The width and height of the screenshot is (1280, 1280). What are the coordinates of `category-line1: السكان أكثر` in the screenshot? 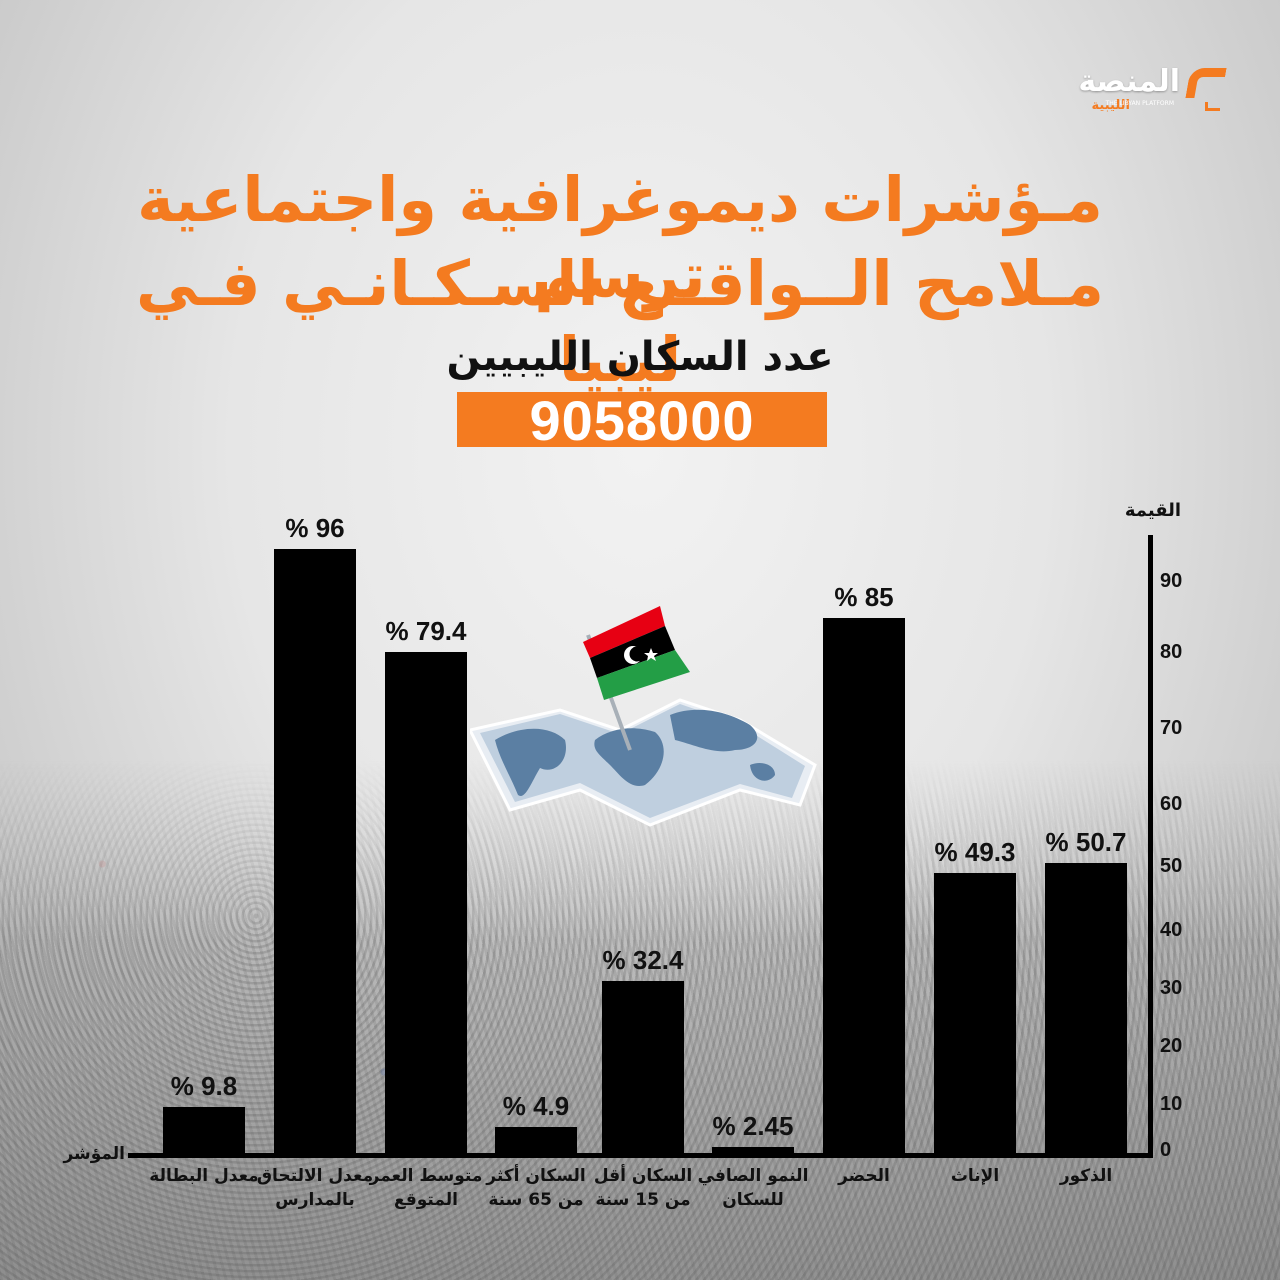 It's located at (536, 1176).